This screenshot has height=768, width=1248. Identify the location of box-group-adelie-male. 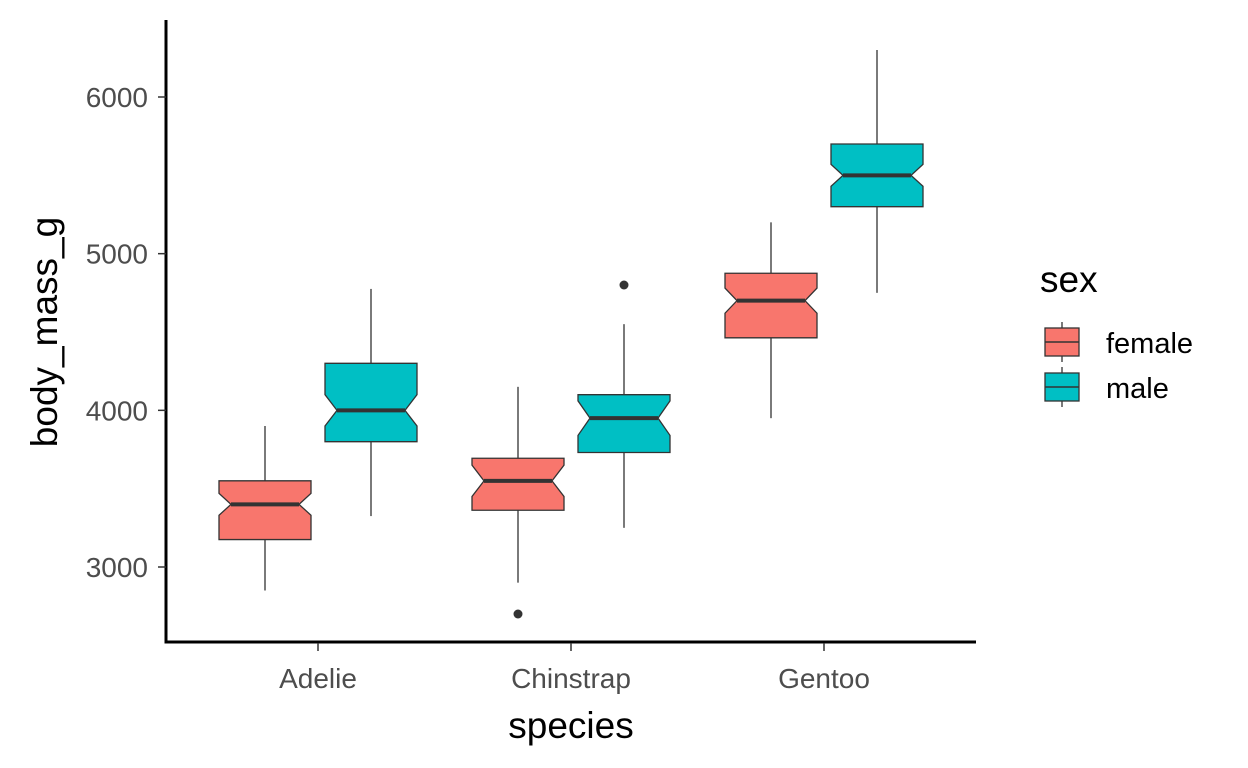
(371, 402).